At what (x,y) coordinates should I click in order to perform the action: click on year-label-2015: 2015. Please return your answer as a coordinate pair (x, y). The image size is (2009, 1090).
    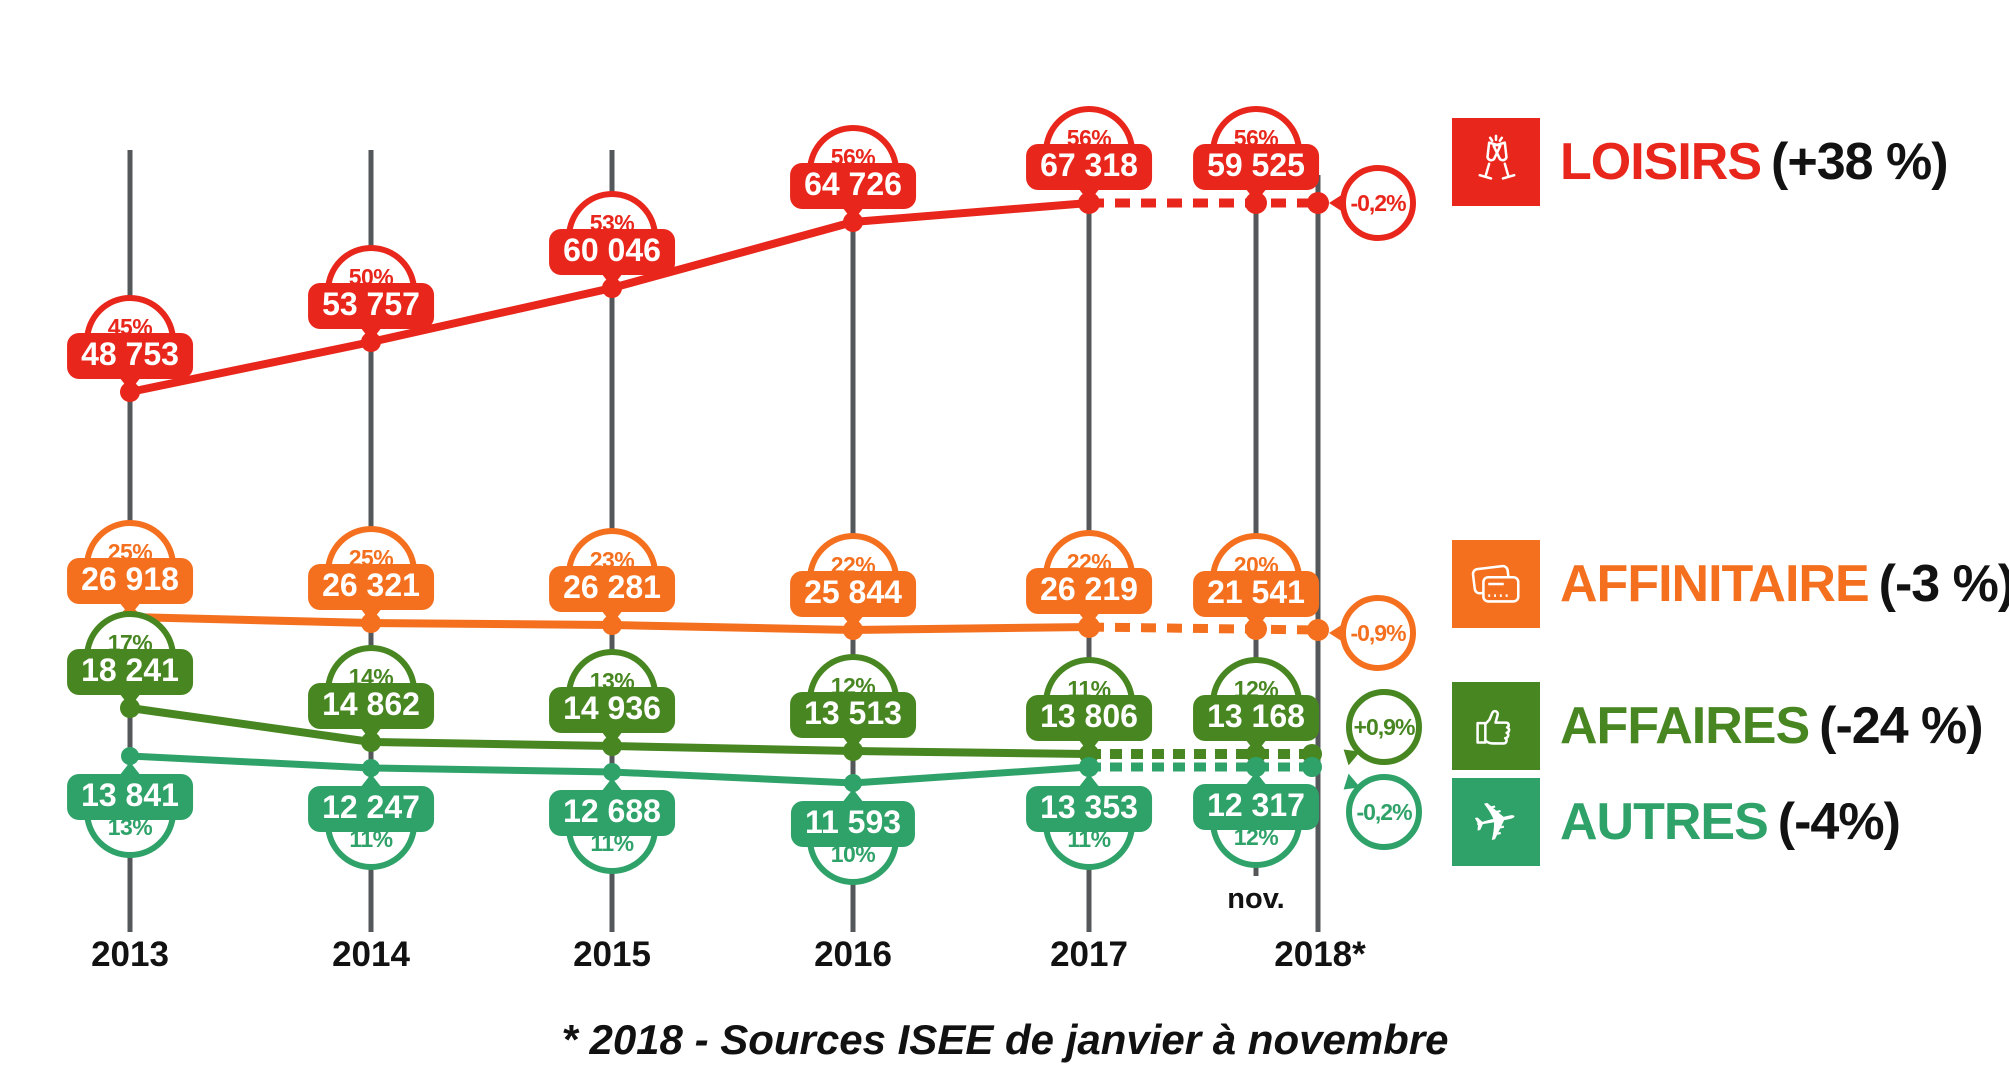
    Looking at the image, I should click on (612, 954).